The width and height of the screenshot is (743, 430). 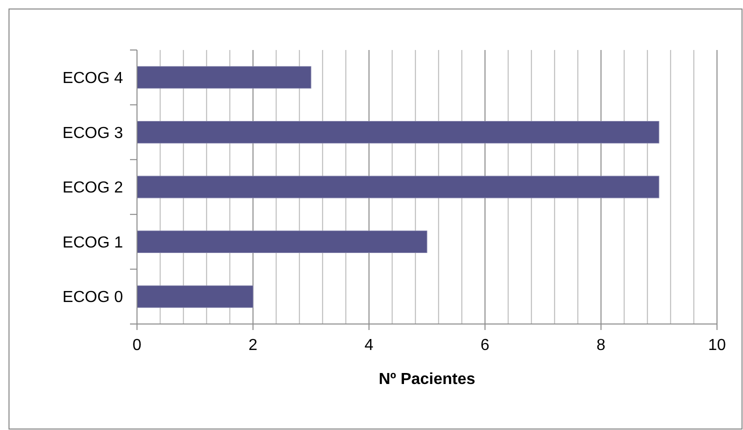 I want to click on x-tick-label: 8, so click(x=601, y=345).